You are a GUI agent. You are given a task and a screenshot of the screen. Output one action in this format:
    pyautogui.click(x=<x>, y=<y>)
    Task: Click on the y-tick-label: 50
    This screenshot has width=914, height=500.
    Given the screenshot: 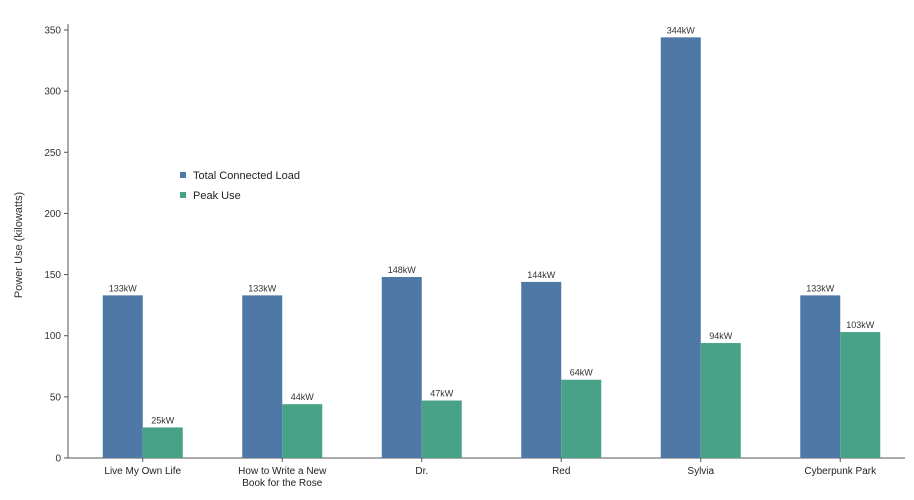 What is the action you would take?
    pyautogui.click(x=56, y=397)
    